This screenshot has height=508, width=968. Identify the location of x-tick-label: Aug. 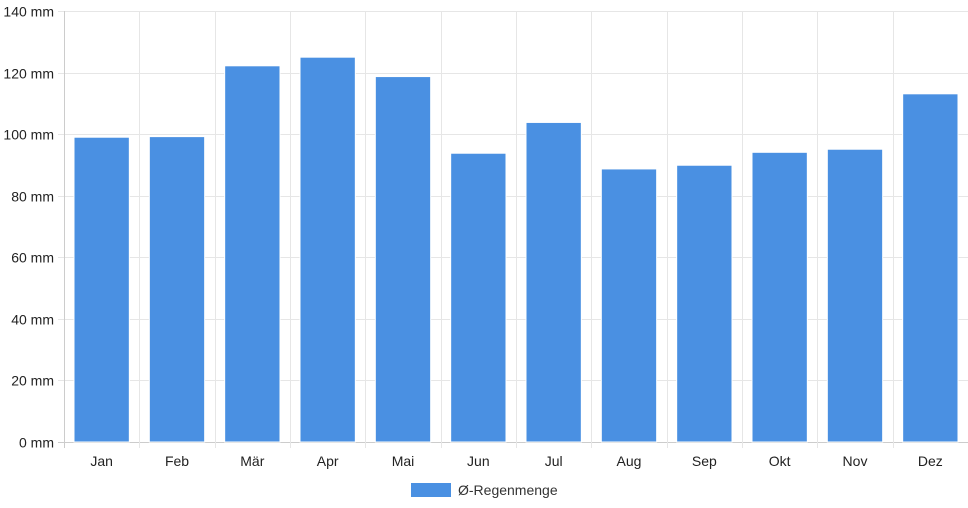
(629, 461).